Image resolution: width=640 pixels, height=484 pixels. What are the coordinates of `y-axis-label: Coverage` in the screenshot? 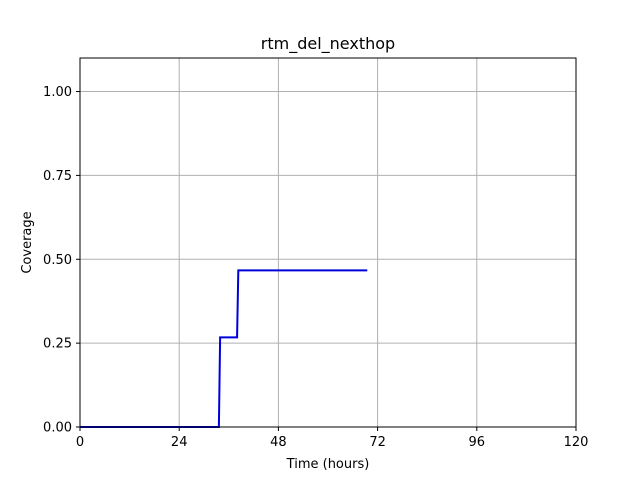 It's located at (27, 242).